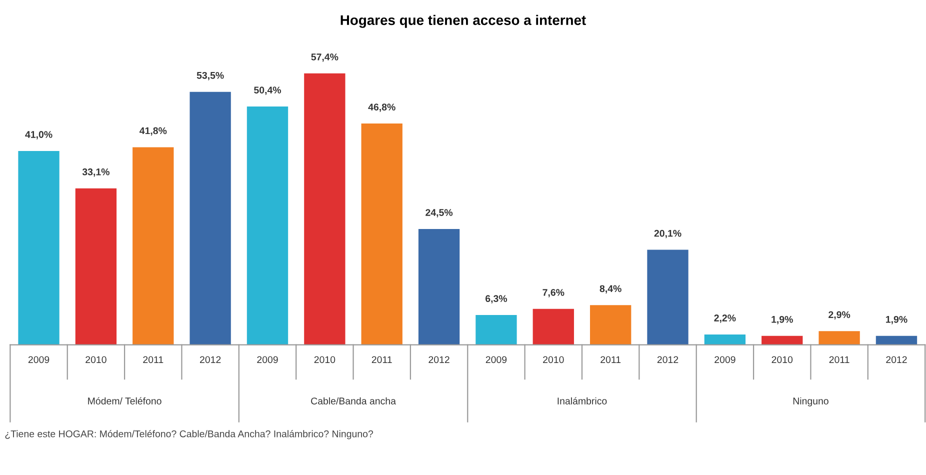  What do you see at coordinates (268, 90) in the screenshot?
I see `data-label: 50,4%` at bounding box center [268, 90].